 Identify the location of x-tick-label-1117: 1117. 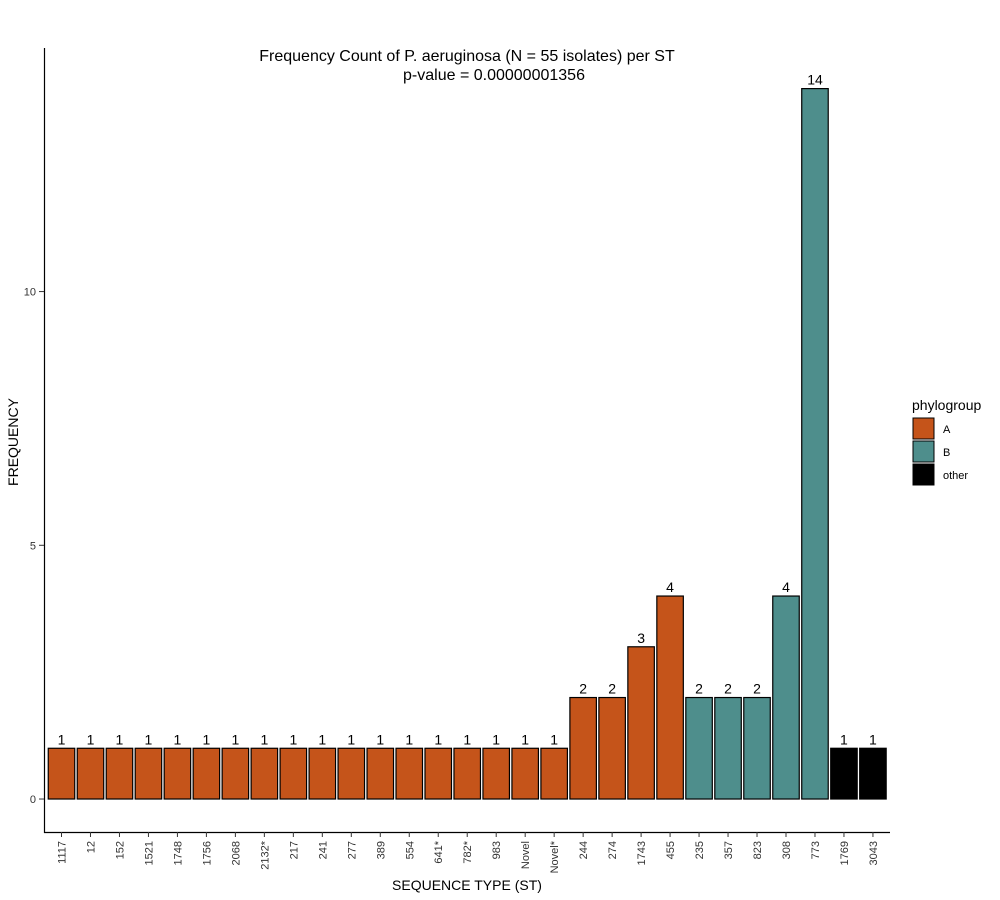
(63, 852).